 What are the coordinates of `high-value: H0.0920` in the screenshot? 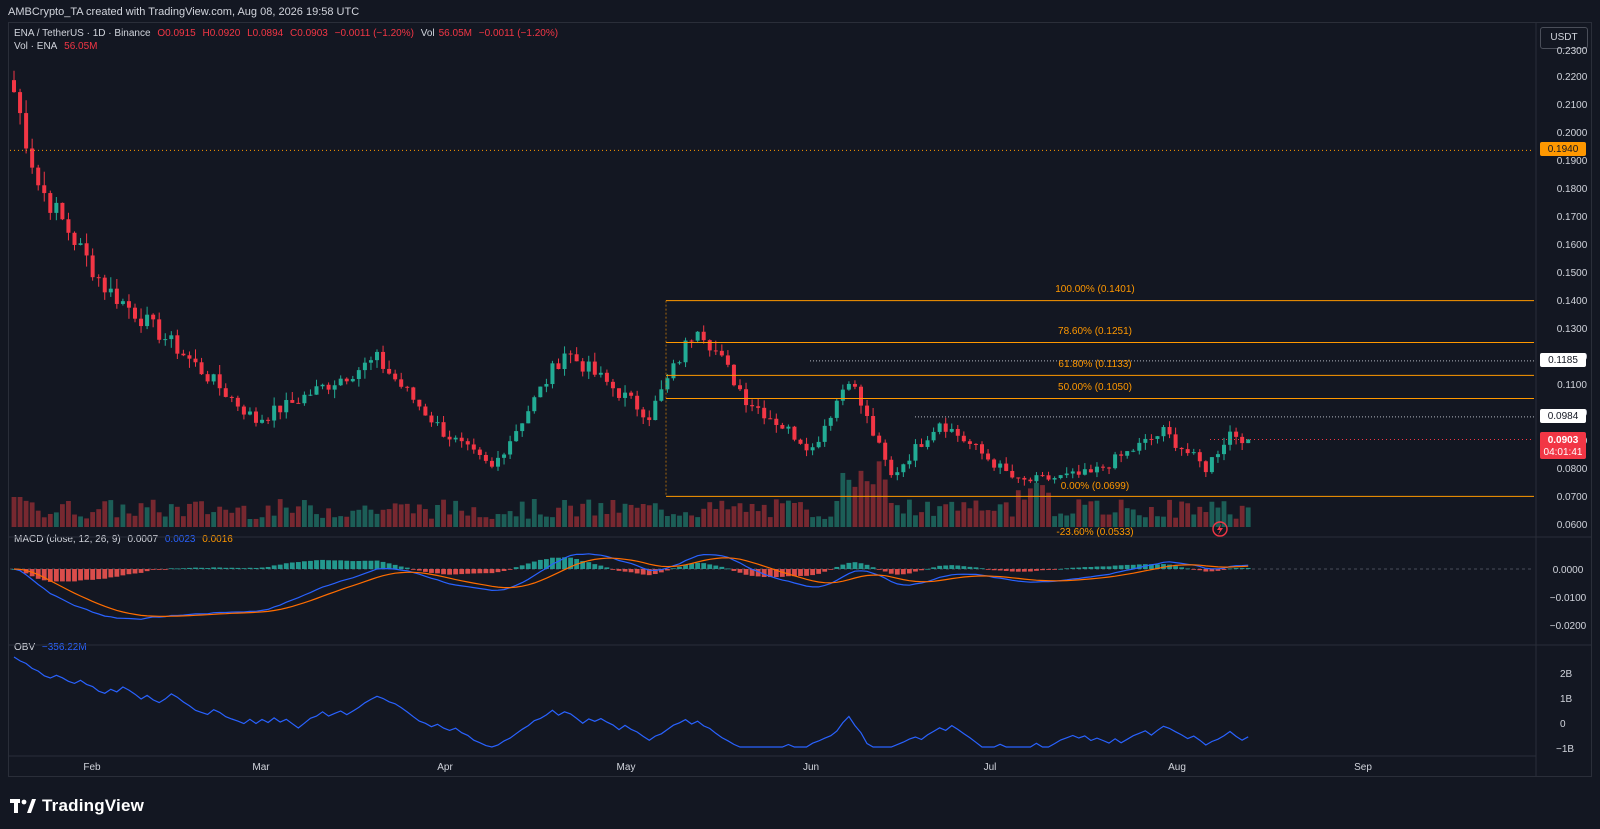 It's located at (221, 33).